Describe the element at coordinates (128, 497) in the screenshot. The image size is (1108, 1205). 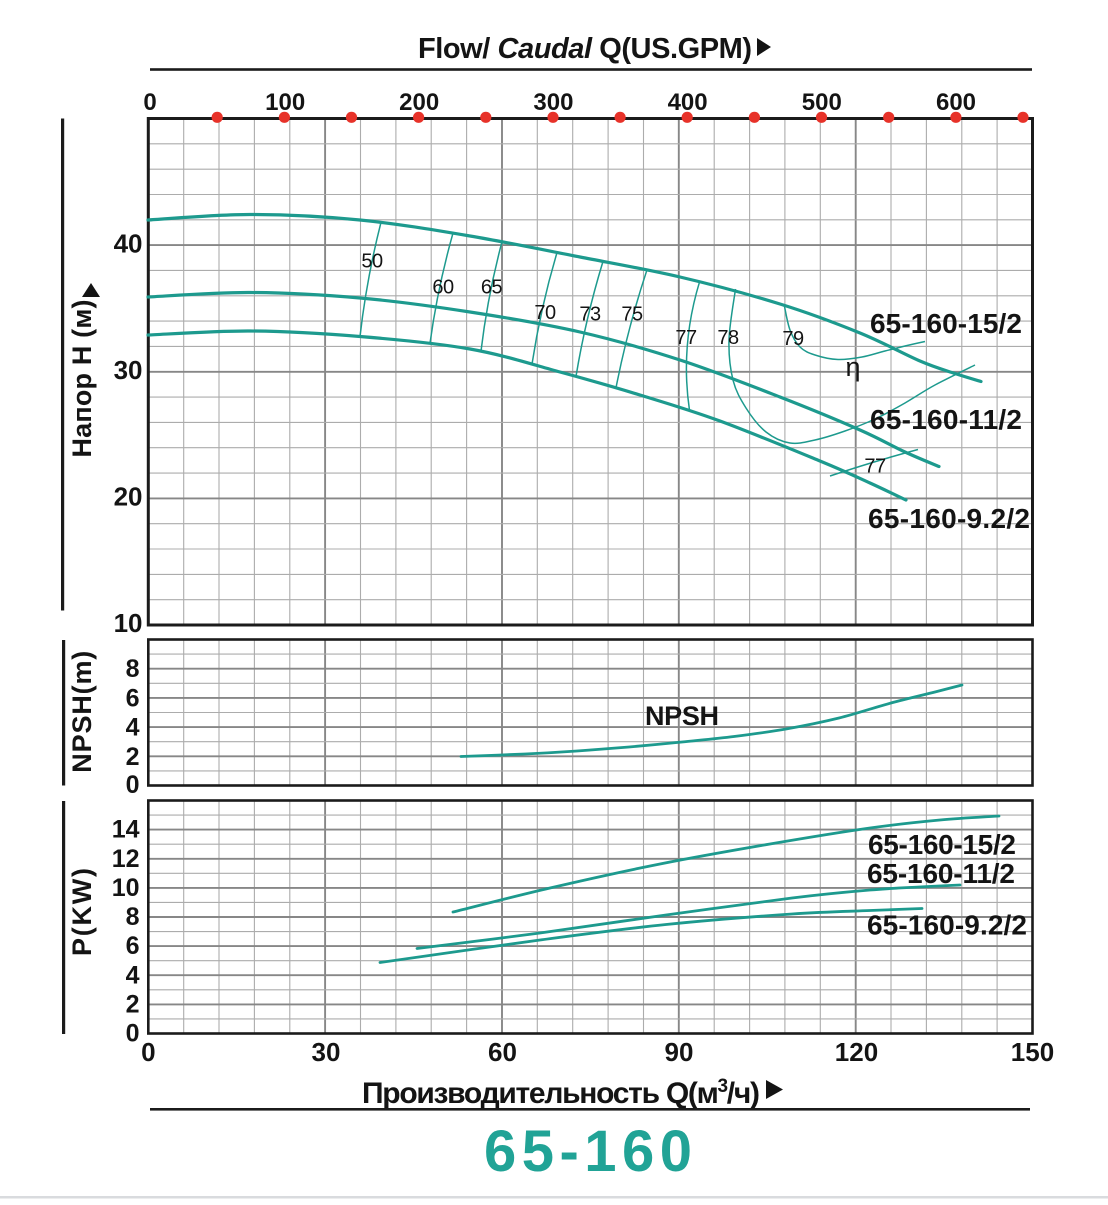
I see `svg-text: 20` at that location.